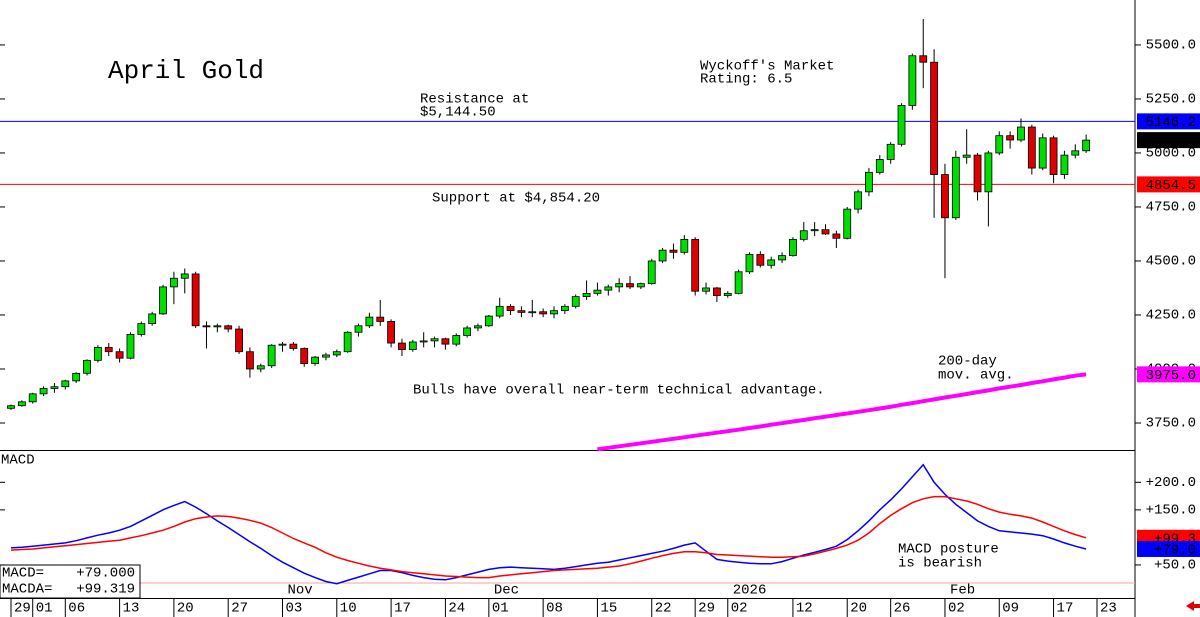 The height and width of the screenshot is (617, 1200). I want to click on x-tick-label: 15, so click(608, 609).